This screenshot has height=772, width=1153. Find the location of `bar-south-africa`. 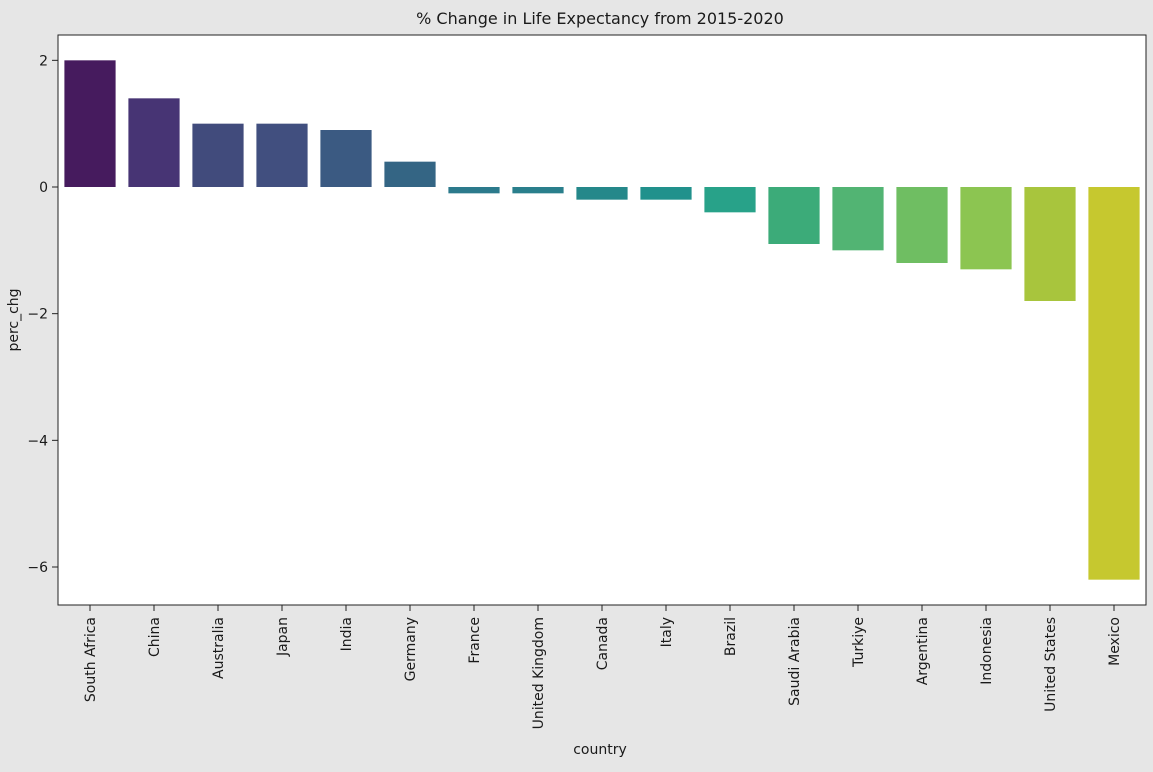

bar-south-africa is located at coordinates (90, 124).